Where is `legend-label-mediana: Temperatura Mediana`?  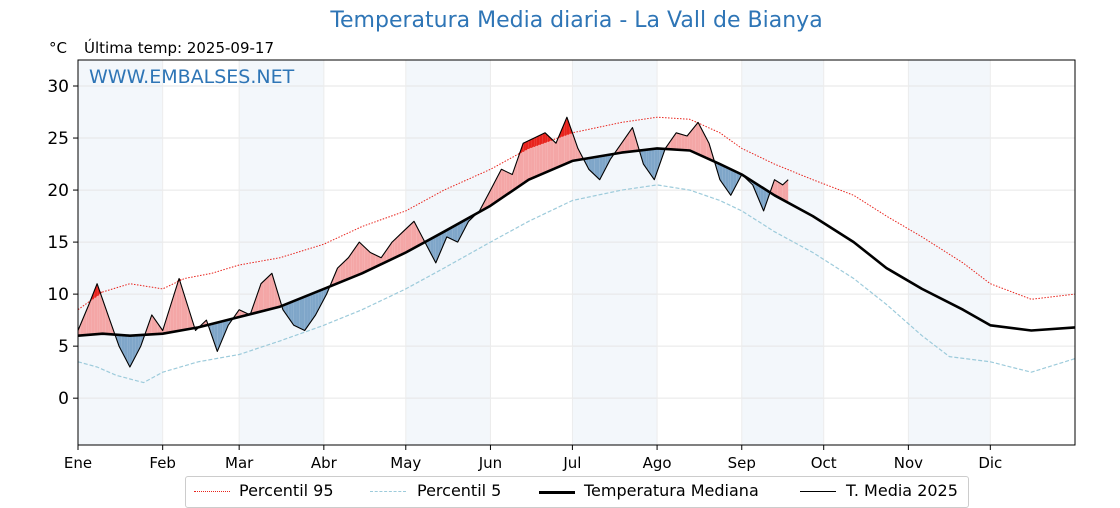
legend-label-mediana: Temperatura Mediana is located at coordinates (671, 490).